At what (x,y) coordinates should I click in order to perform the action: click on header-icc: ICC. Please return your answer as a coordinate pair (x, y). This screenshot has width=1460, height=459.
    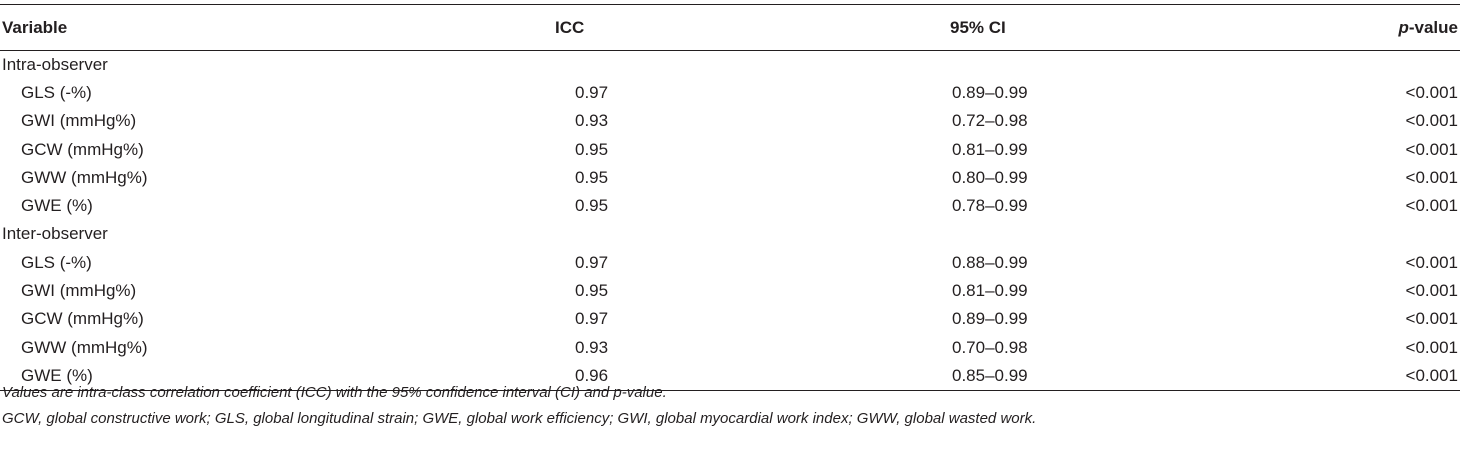
    Looking at the image, I should click on (588, 27).